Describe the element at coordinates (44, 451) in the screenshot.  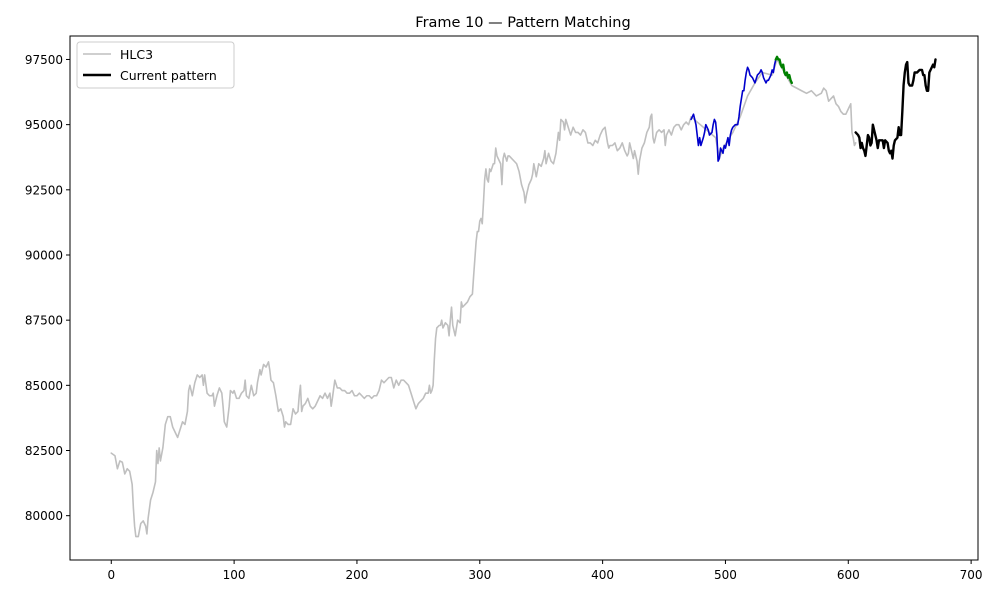
I see `y-tick-label: 82500` at that location.